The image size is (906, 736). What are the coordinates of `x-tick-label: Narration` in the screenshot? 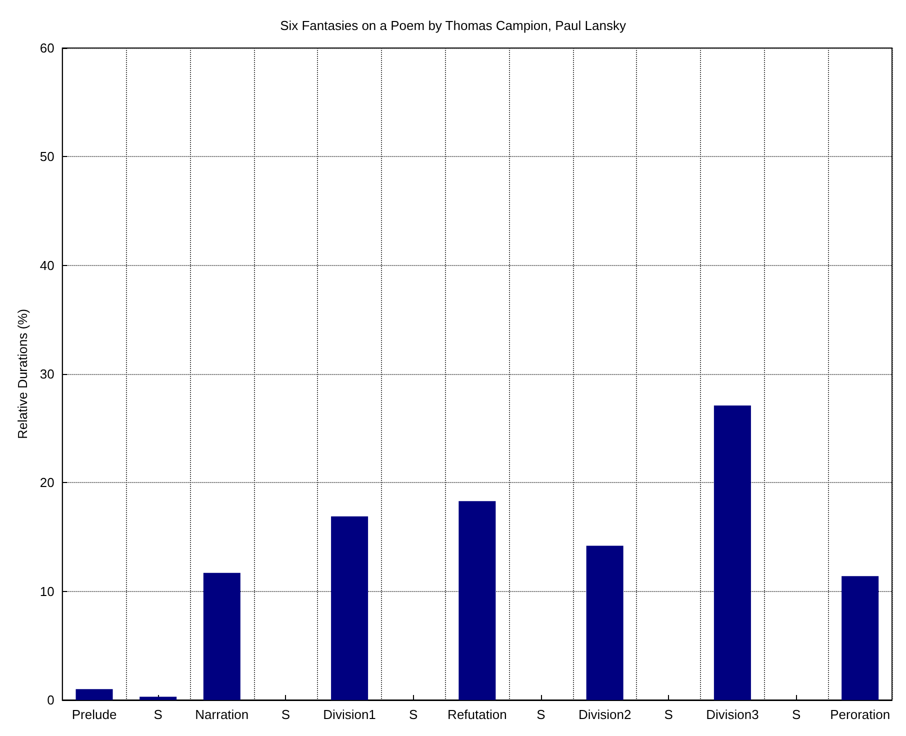 It's located at (222, 714).